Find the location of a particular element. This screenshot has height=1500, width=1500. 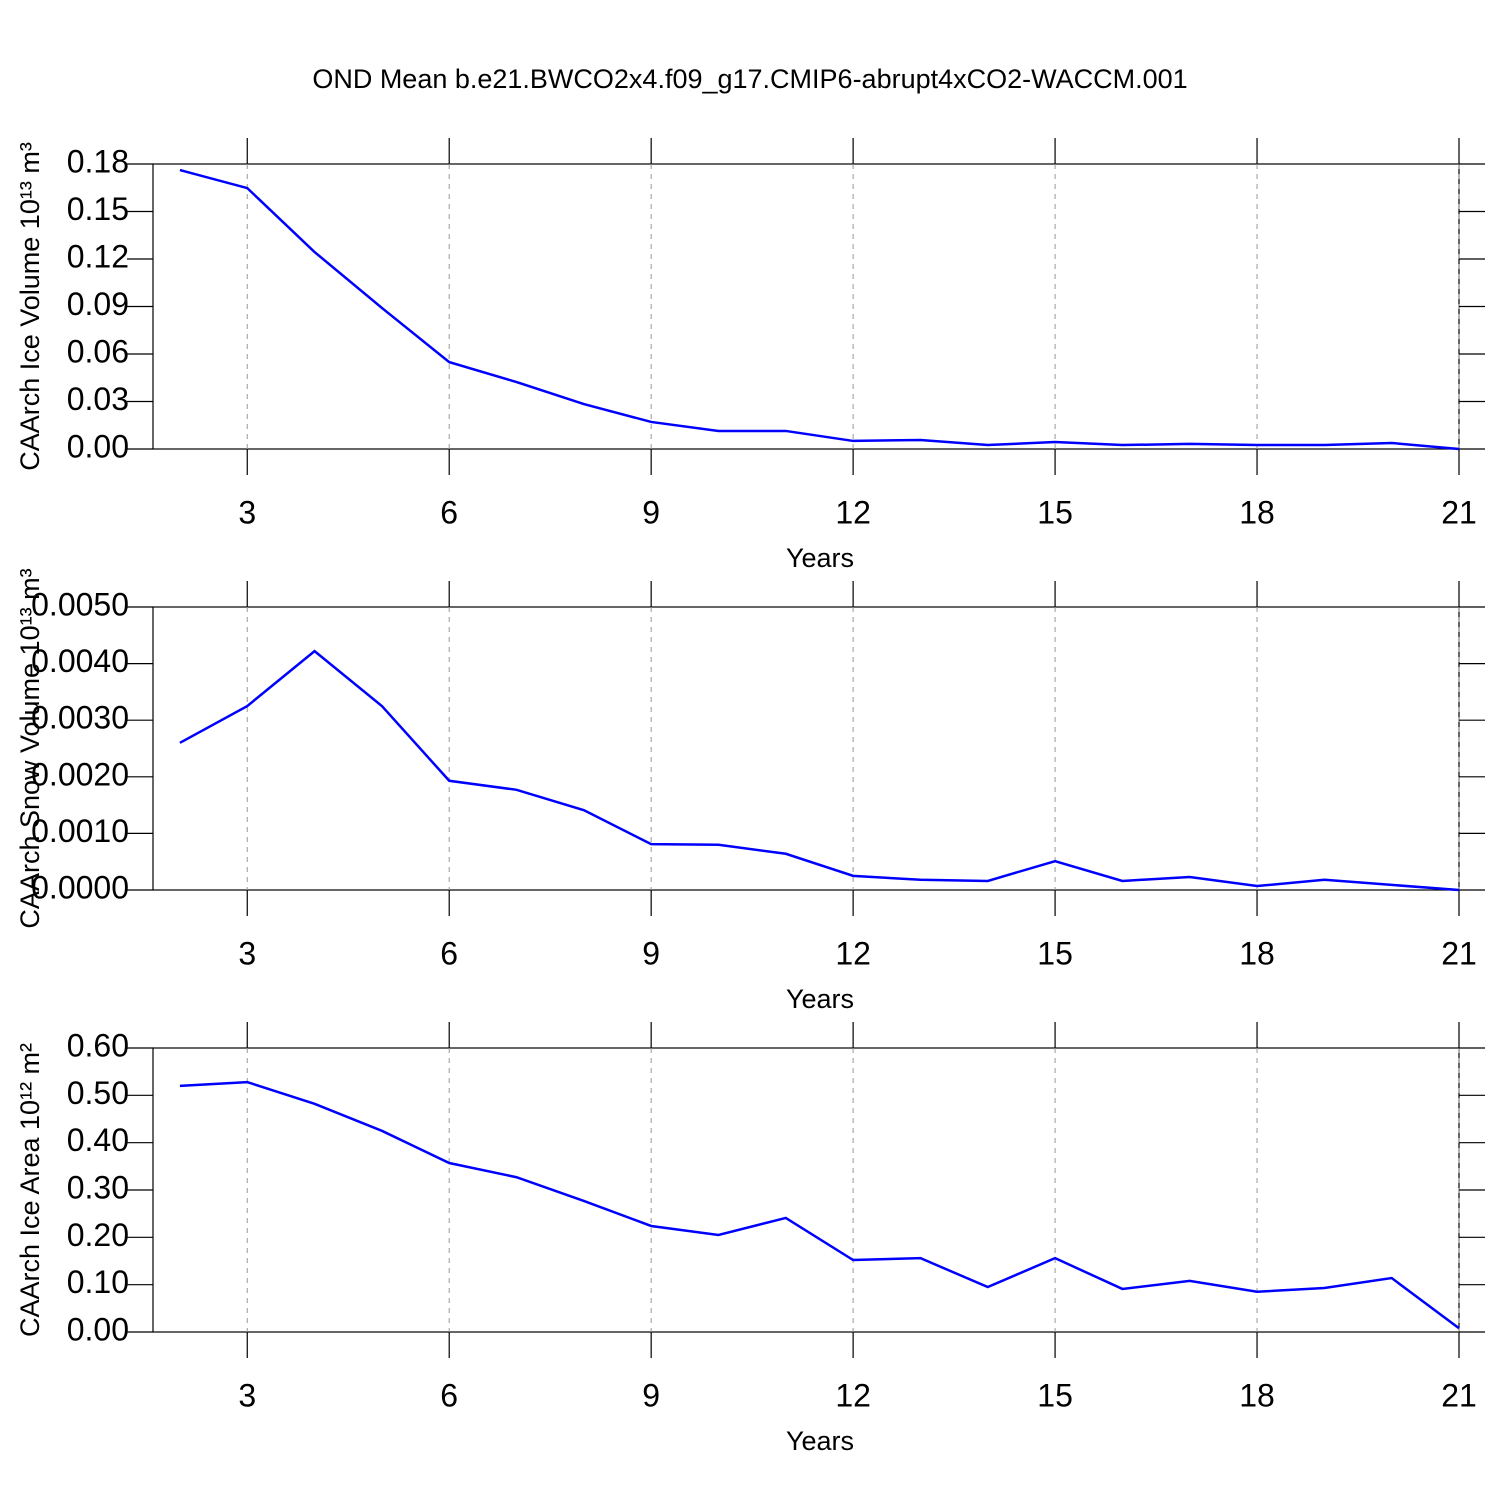

y-tick-label: 0.0000 is located at coordinates (80, 887).